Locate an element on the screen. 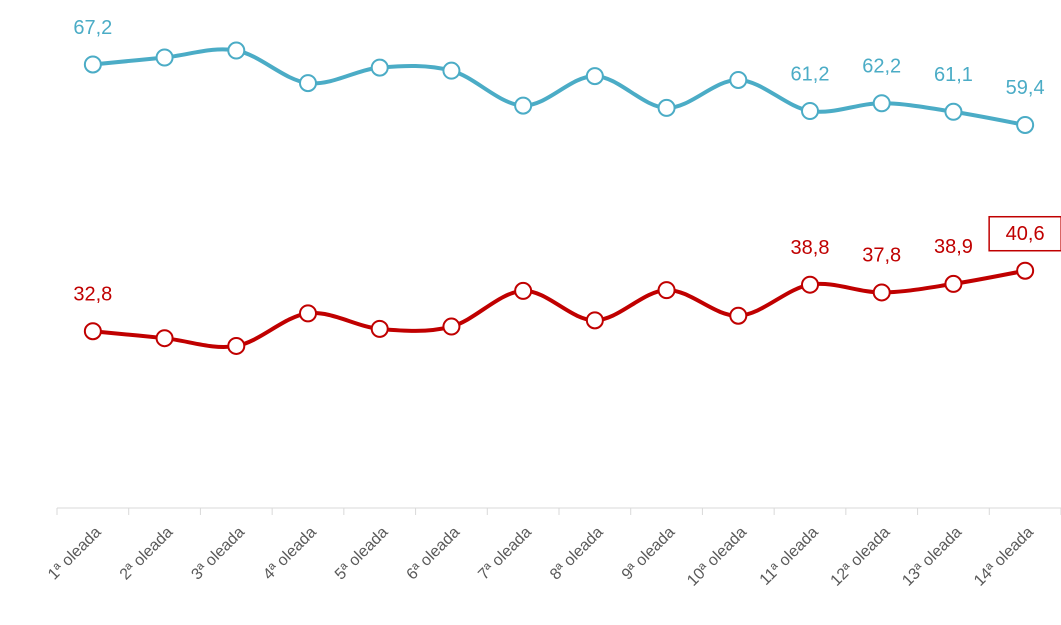  label-box is located at coordinates (1024, 233).